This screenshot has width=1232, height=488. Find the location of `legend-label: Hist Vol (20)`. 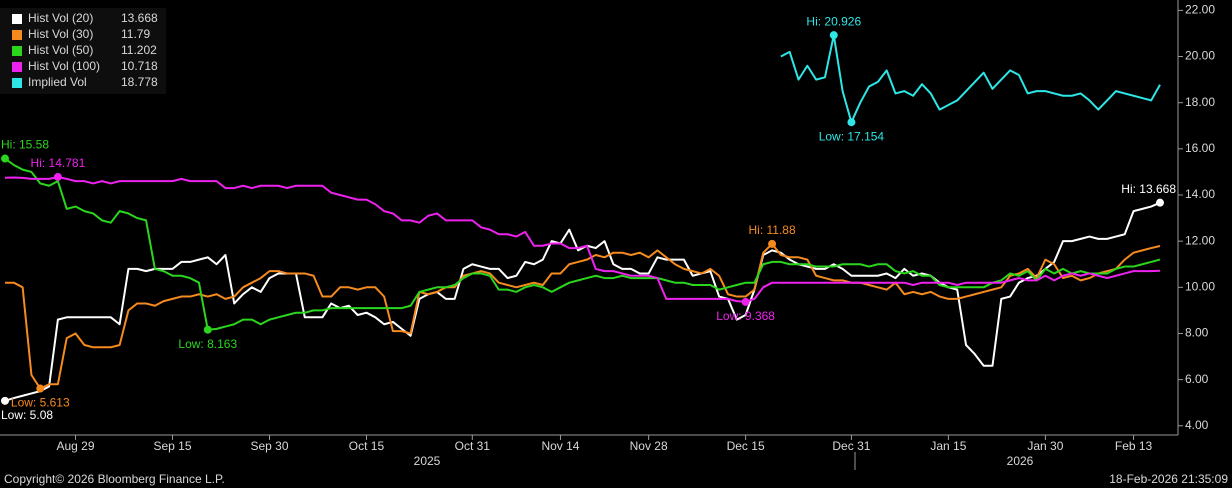

legend-label: Hist Vol (20) is located at coordinates (60, 18).